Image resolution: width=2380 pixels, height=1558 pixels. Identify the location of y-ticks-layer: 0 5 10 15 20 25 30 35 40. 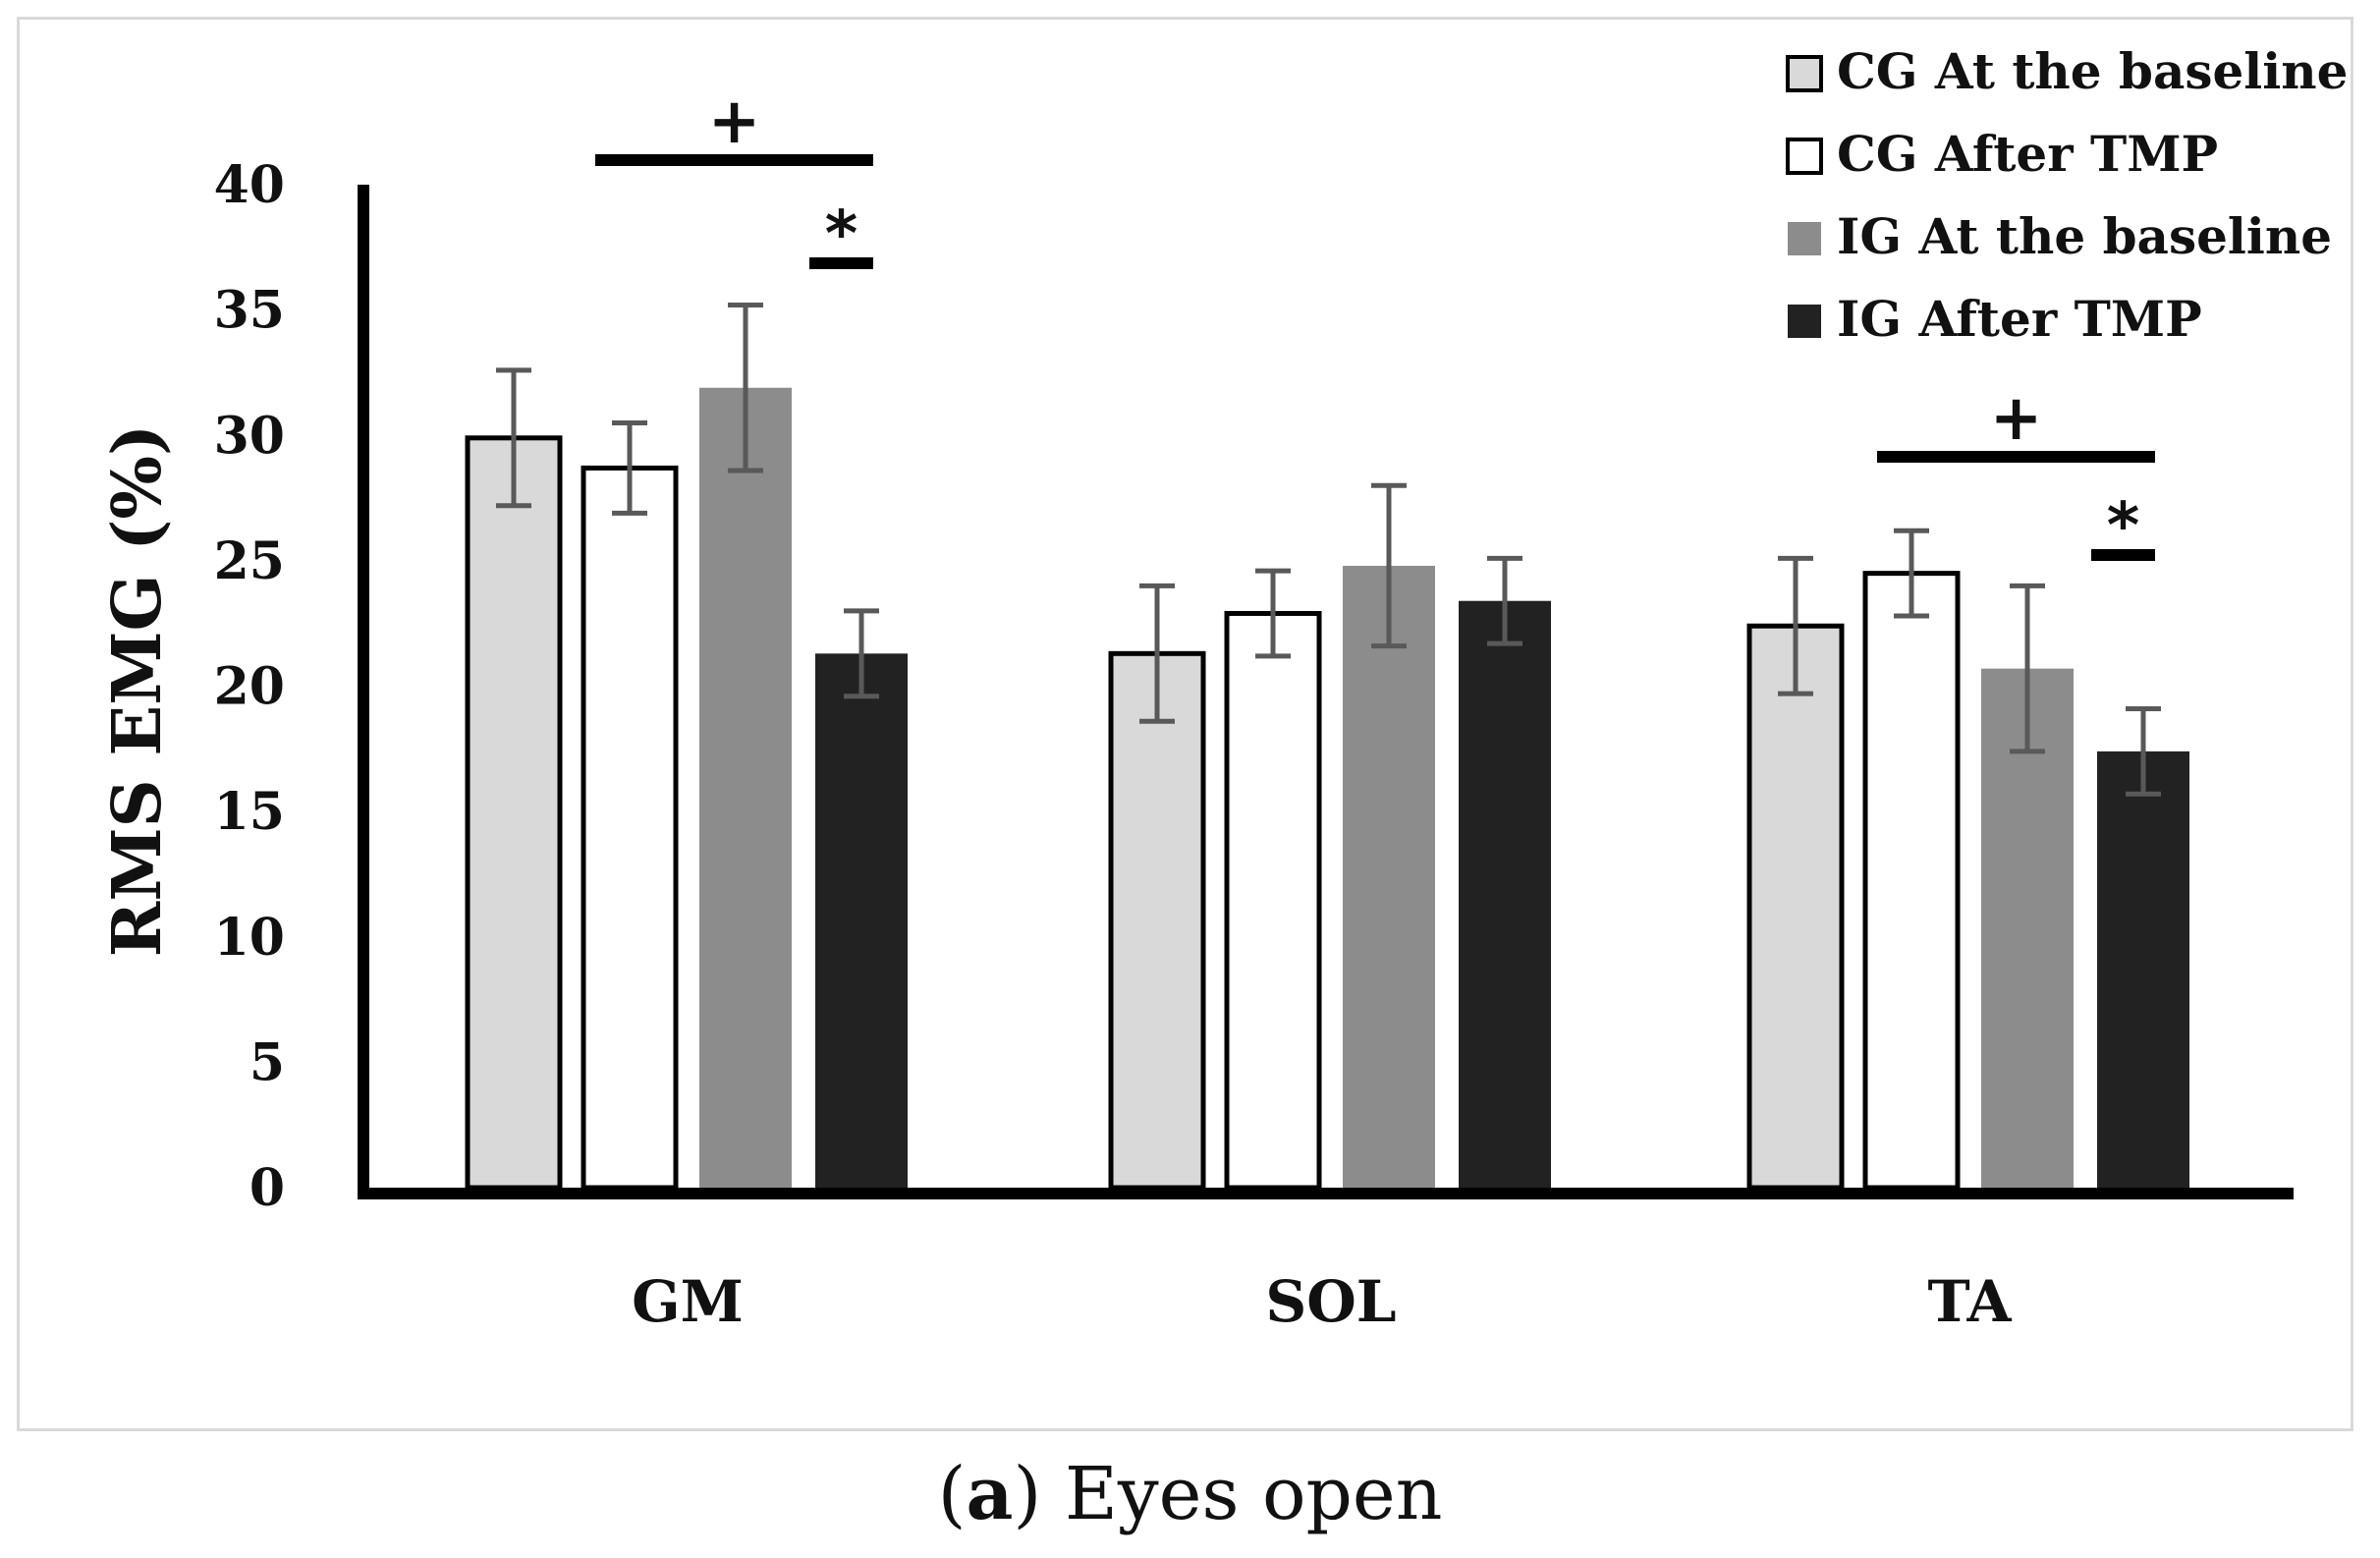
(249, 686).